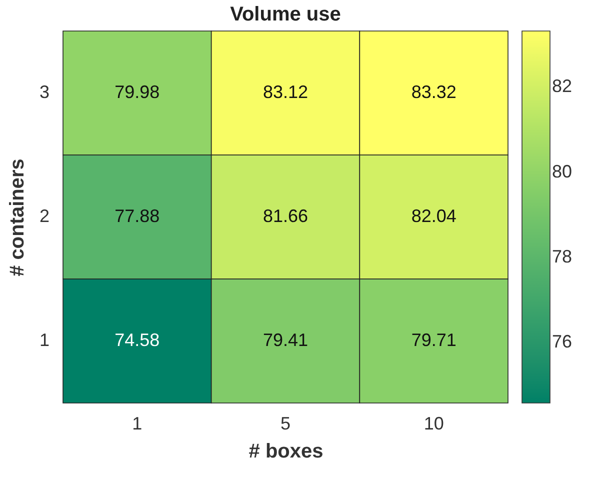  I want to click on x-axis-title: # boxes, so click(286, 451).